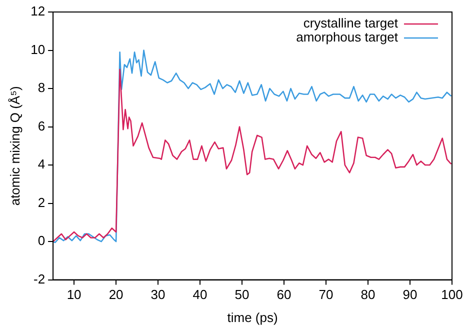 This screenshot has width=474, height=332. Describe the element at coordinates (39, 278) in the screenshot. I see `y-tick-label: -2` at that location.